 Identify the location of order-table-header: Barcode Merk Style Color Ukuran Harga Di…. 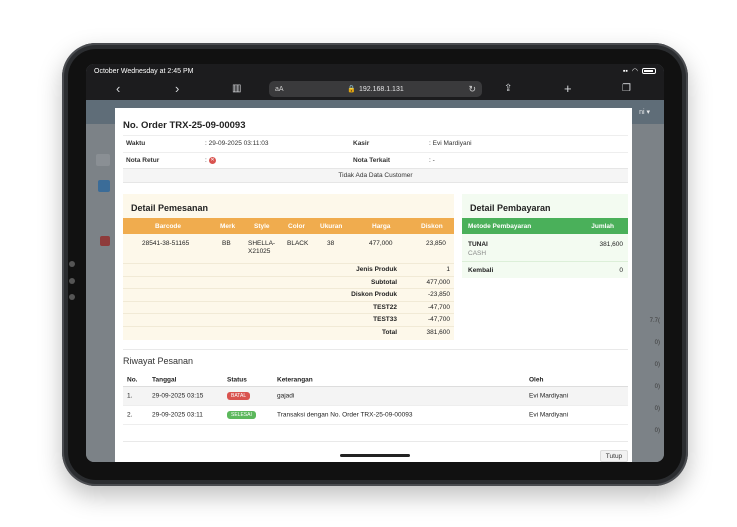
(288, 226).